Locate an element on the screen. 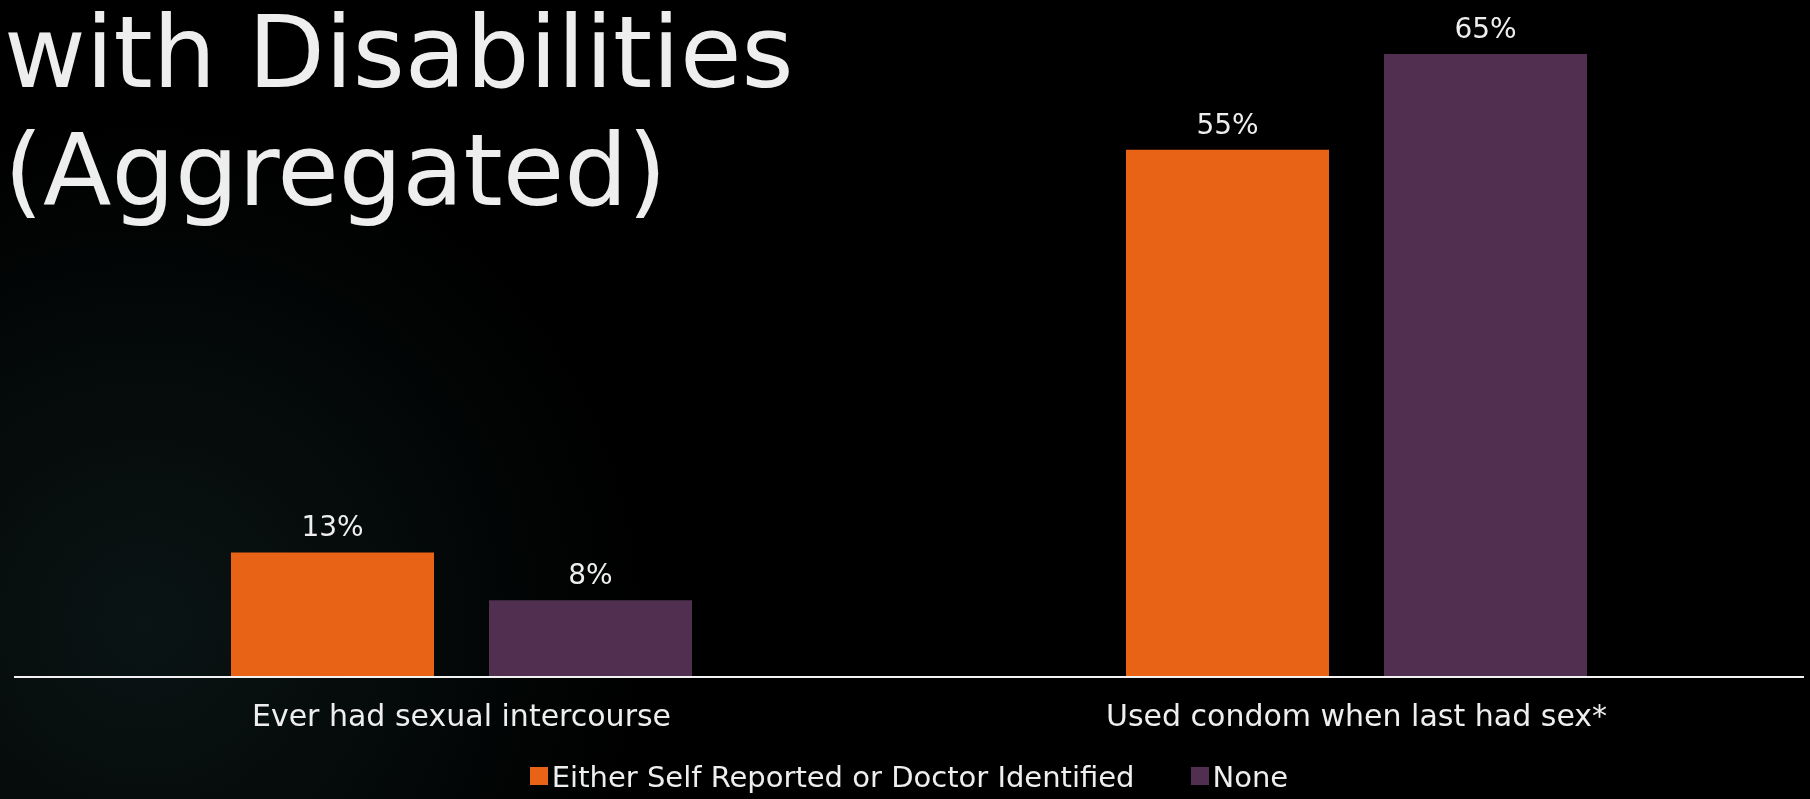 The width and height of the screenshot is (1810, 799). legend-label: None is located at coordinates (1250, 776).